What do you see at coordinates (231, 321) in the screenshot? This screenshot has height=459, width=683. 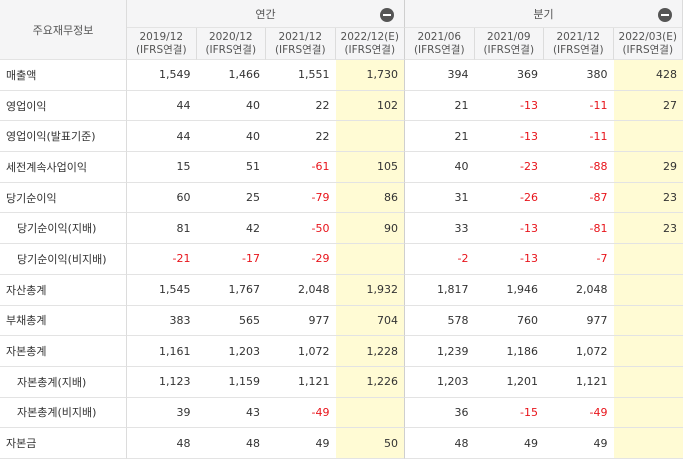 I see `value-cell: 565` at bounding box center [231, 321].